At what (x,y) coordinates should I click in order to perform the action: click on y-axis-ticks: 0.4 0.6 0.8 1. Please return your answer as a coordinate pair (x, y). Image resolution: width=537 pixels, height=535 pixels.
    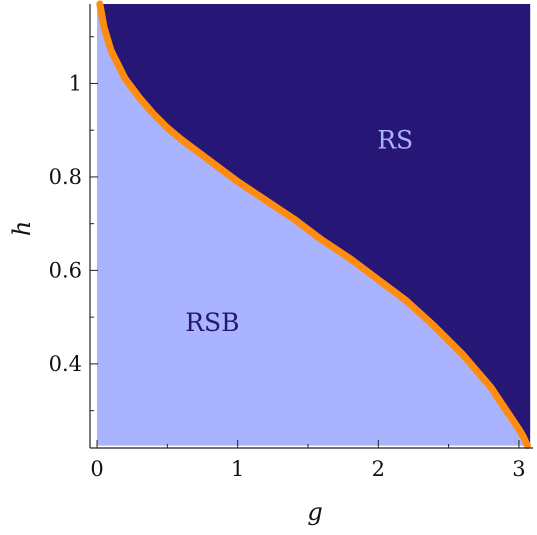
    Looking at the image, I should click on (73, 224).